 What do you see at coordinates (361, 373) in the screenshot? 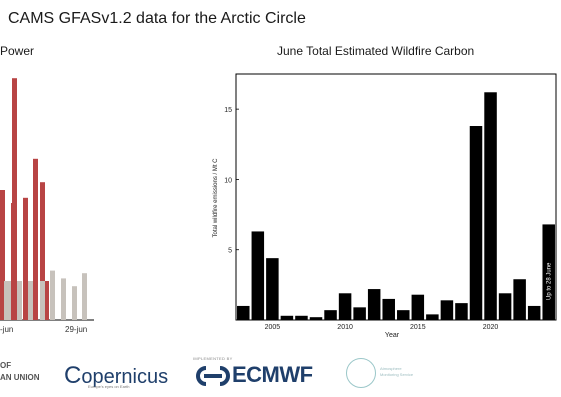
I see `atmosphere-service-logo-icon` at bounding box center [361, 373].